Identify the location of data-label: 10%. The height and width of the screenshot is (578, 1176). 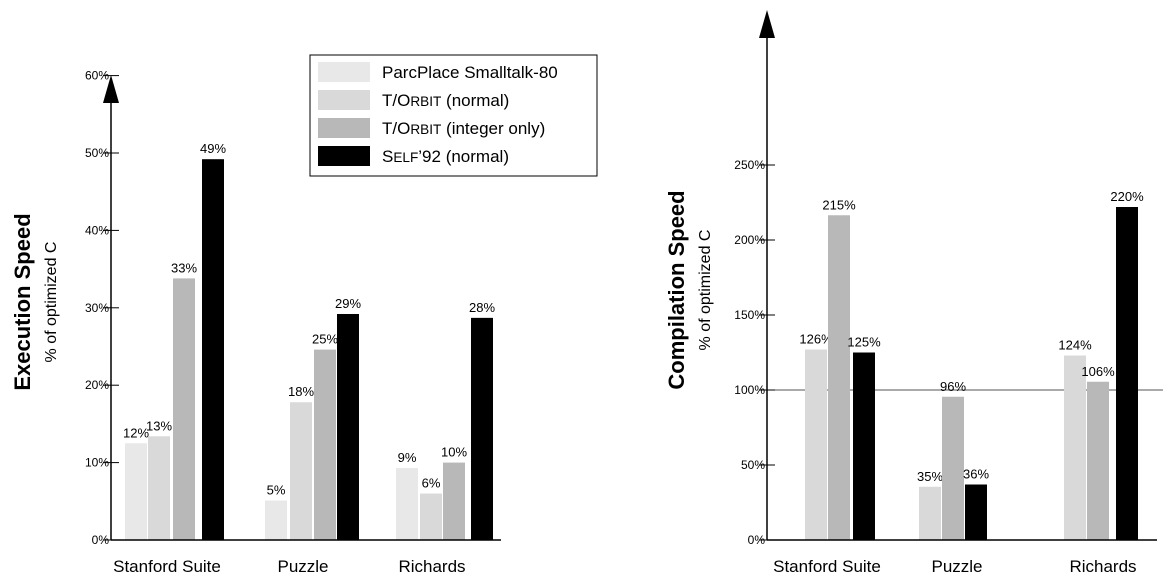
(454, 452).